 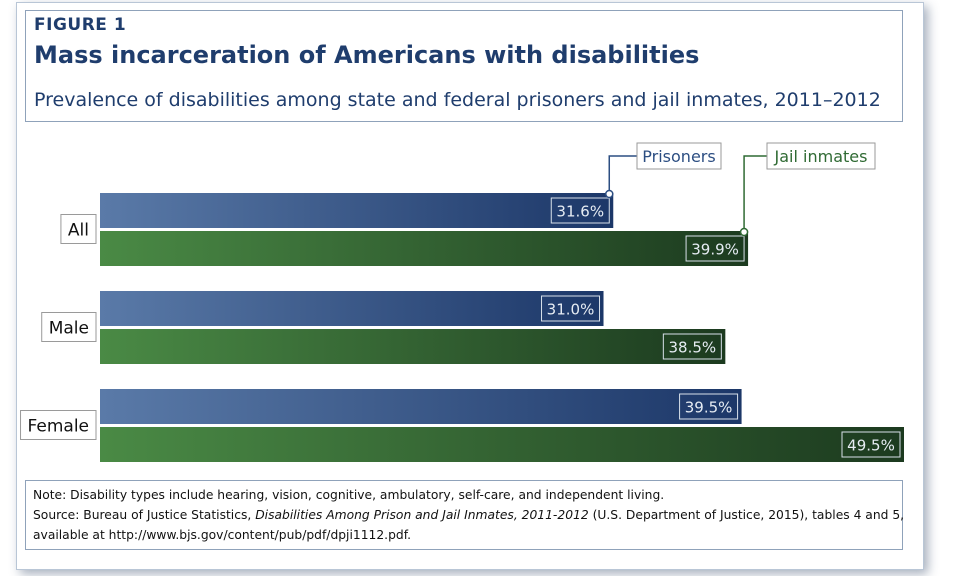 I want to click on figure-label: FIGURE 1, so click(x=80, y=25).